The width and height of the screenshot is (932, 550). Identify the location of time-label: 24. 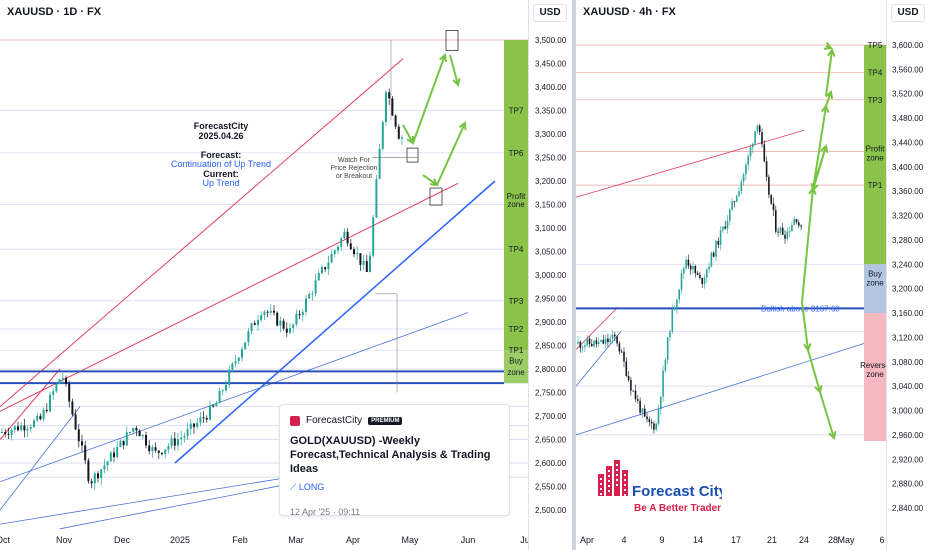
(804, 540).